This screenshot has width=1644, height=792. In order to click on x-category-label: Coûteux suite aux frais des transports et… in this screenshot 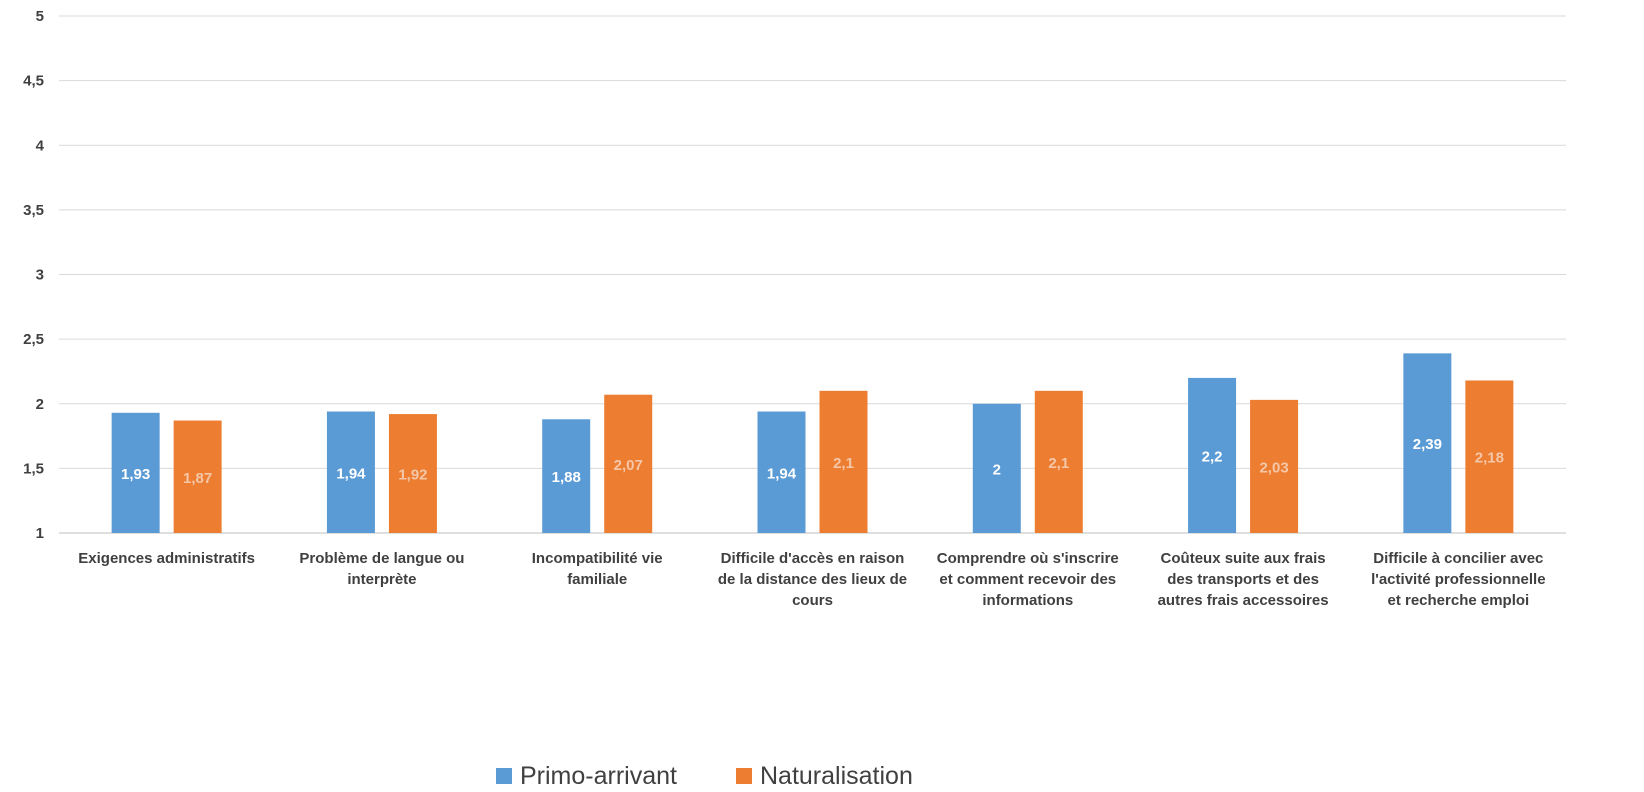, I will do `click(1243, 579)`.